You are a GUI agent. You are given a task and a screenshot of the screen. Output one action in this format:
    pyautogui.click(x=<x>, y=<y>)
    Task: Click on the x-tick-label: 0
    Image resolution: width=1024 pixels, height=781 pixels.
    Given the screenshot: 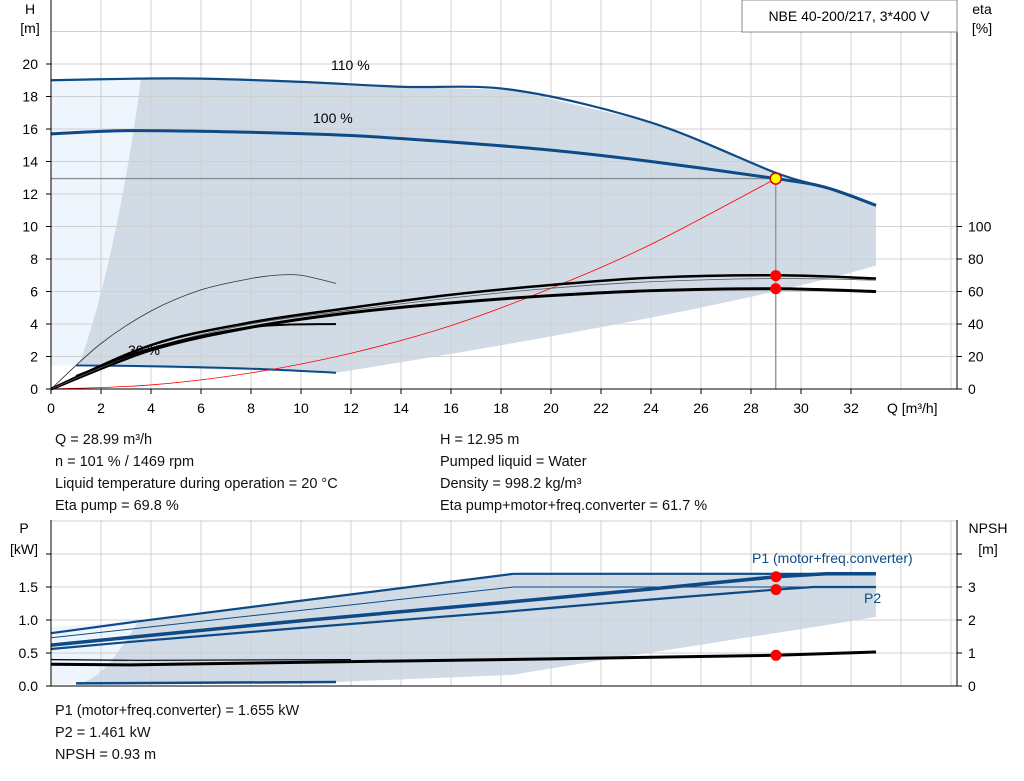 What is the action you would take?
    pyautogui.click(x=51, y=408)
    